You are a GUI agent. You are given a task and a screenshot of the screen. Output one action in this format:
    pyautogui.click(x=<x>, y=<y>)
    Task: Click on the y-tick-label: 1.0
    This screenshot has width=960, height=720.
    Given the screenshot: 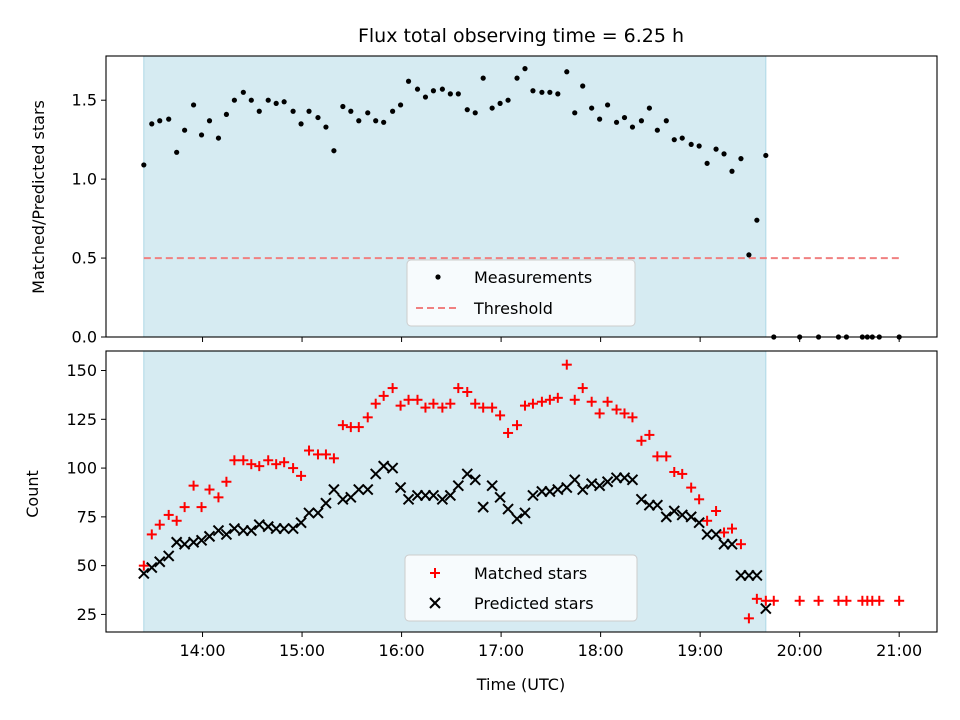 What is the action you would take?
    pyautogui.click(x=84, y=179)
    